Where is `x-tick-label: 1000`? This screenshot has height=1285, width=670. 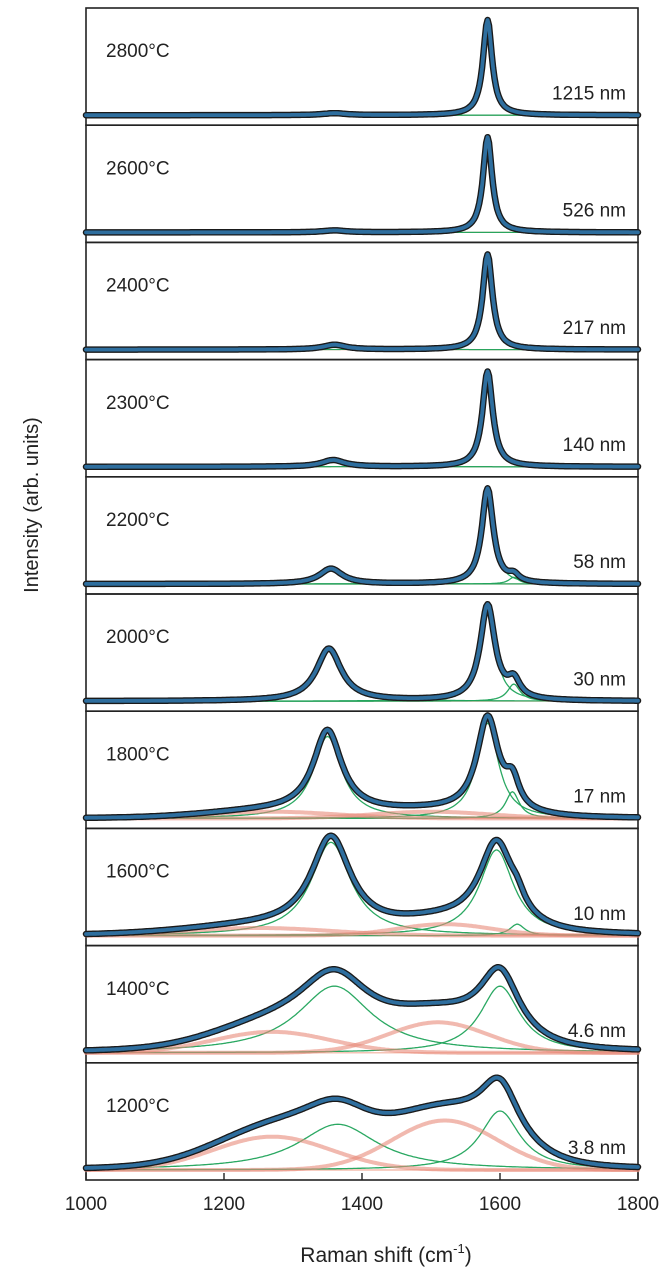
x-tick-label: 1000 is located at coordinates (86, 1204).